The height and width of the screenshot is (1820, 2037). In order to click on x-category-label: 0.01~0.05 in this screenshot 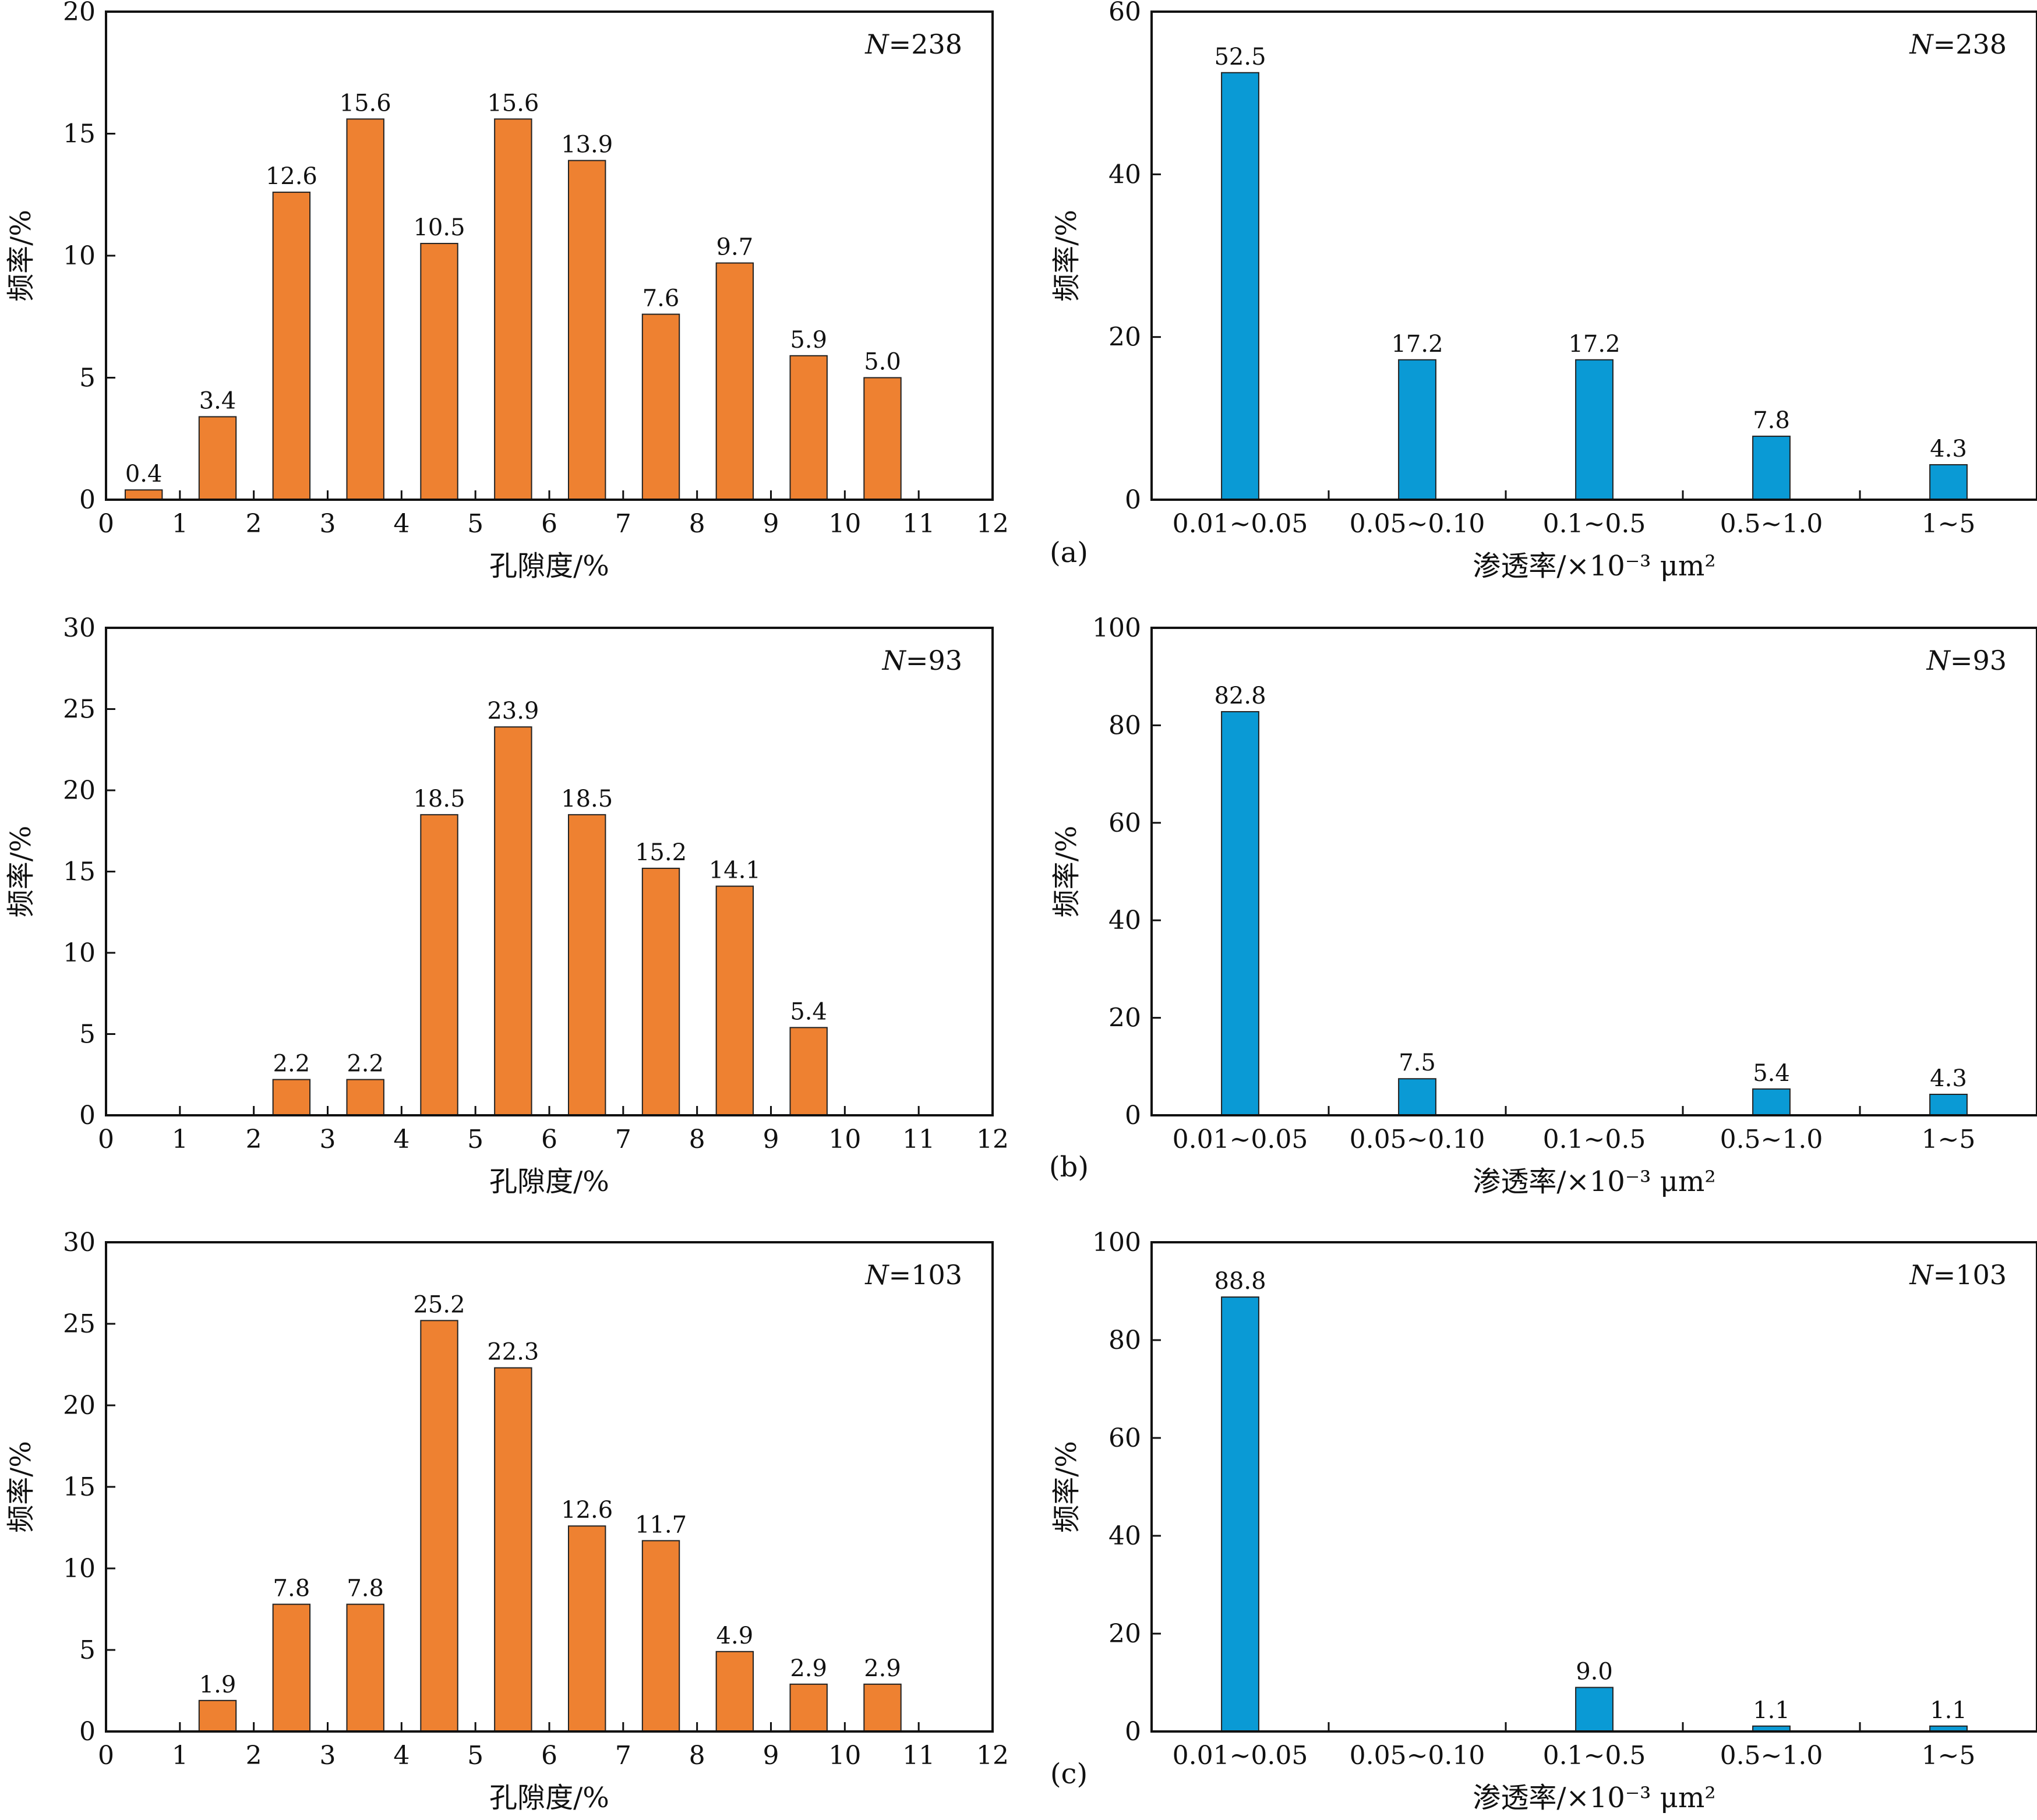, I will do `click(1240, 524)`.